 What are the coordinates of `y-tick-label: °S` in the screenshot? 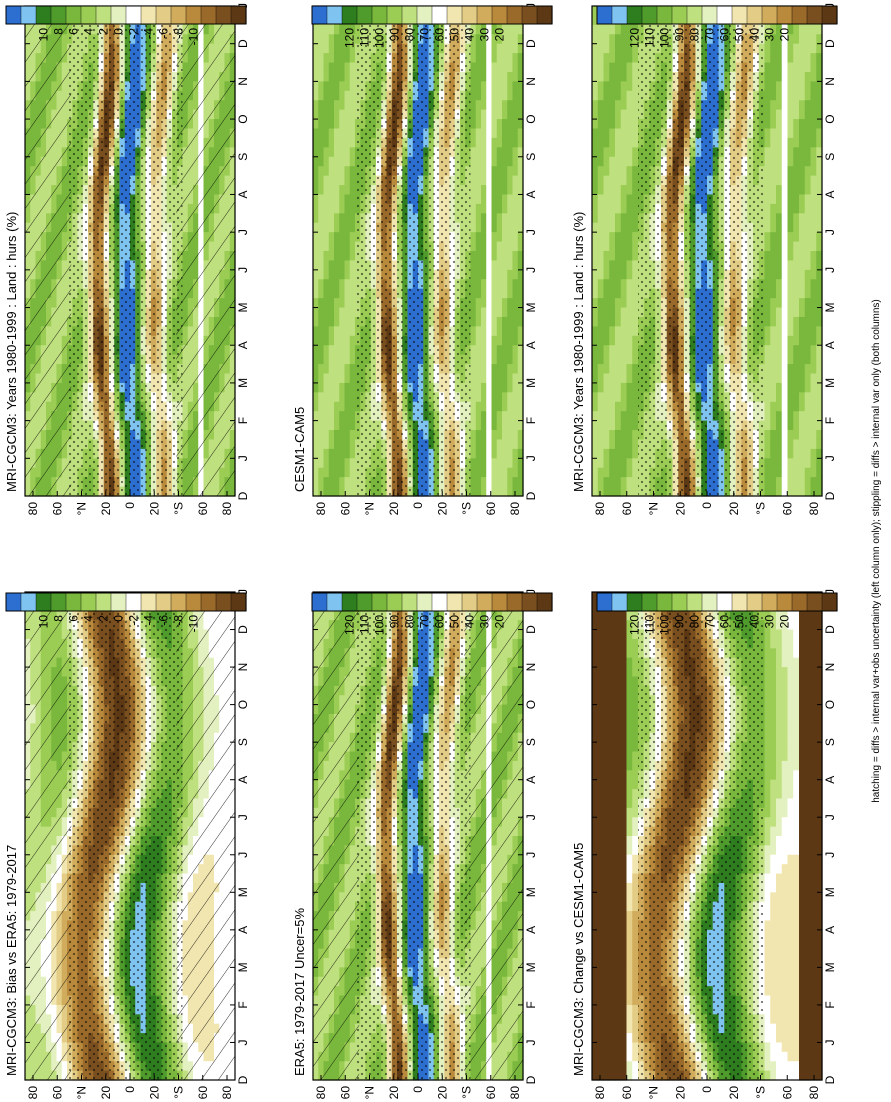 It's located at (179, 508).